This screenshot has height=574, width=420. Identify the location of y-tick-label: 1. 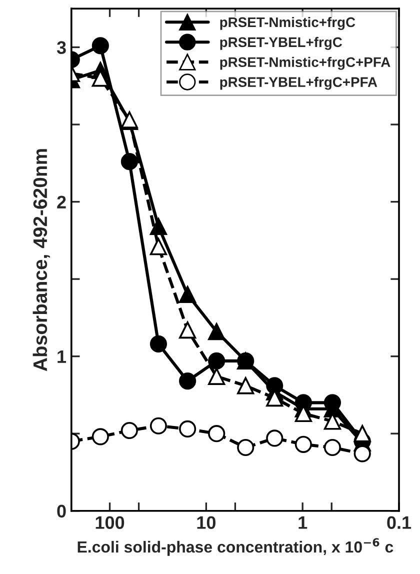
(62, 356).